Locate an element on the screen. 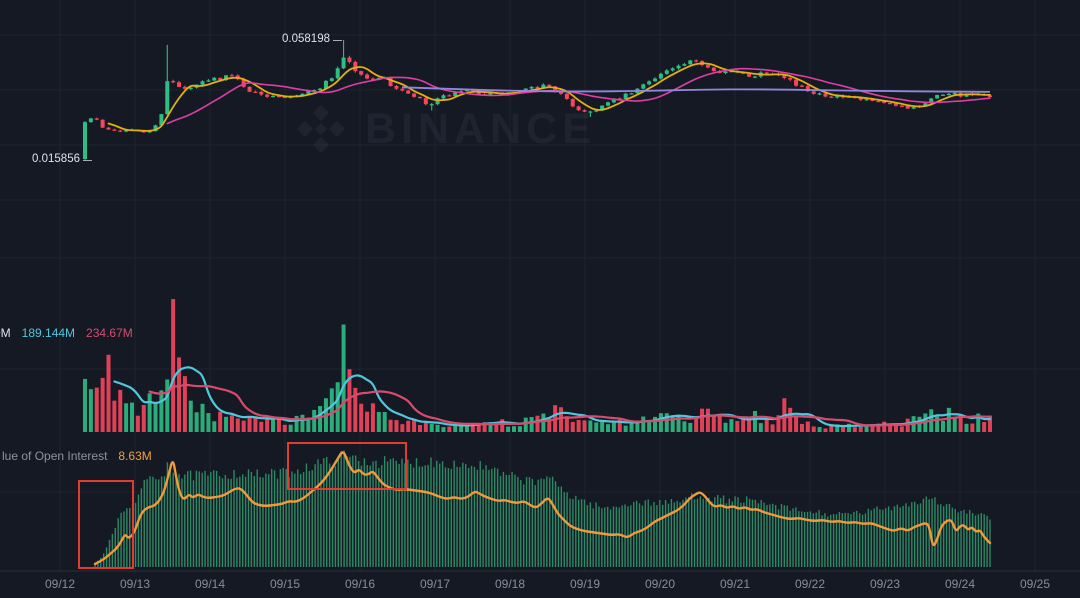 Image resolution: width=1080 pixels, height=598 pixels. price-high-label: 0.058198 is located at coordinates (306, 39).